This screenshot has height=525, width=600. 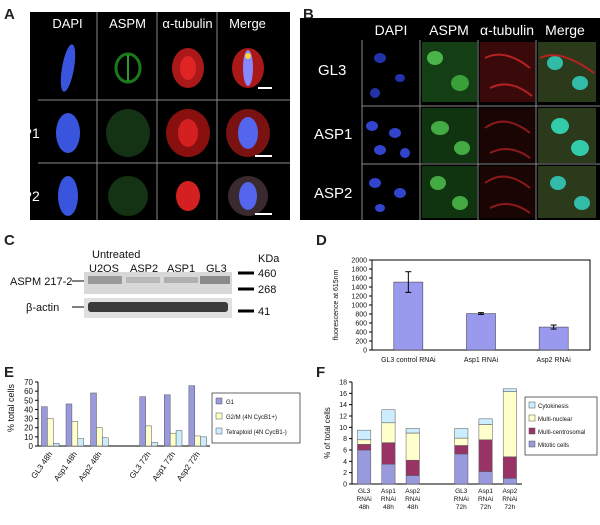 What do you see at coordinates (388, 491) in the screenshot?
I see `chart-f-xtick-label: Asp1` at bounding box center [388, 491].